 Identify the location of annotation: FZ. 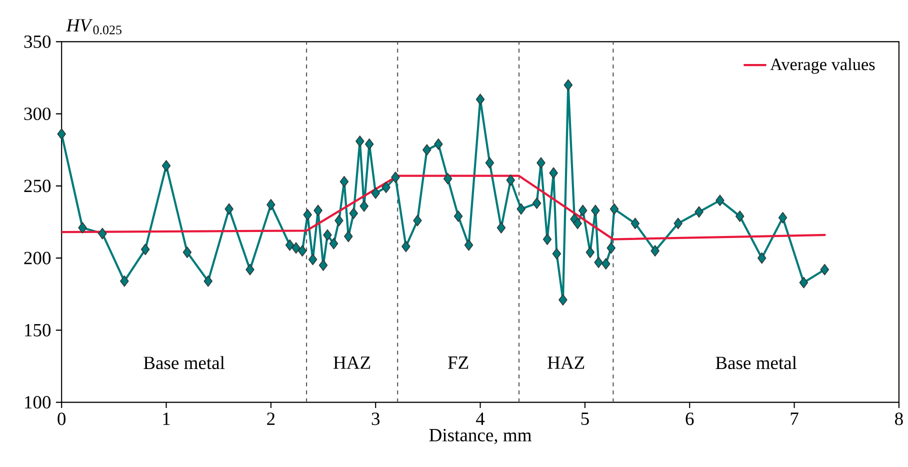
(458, 362).